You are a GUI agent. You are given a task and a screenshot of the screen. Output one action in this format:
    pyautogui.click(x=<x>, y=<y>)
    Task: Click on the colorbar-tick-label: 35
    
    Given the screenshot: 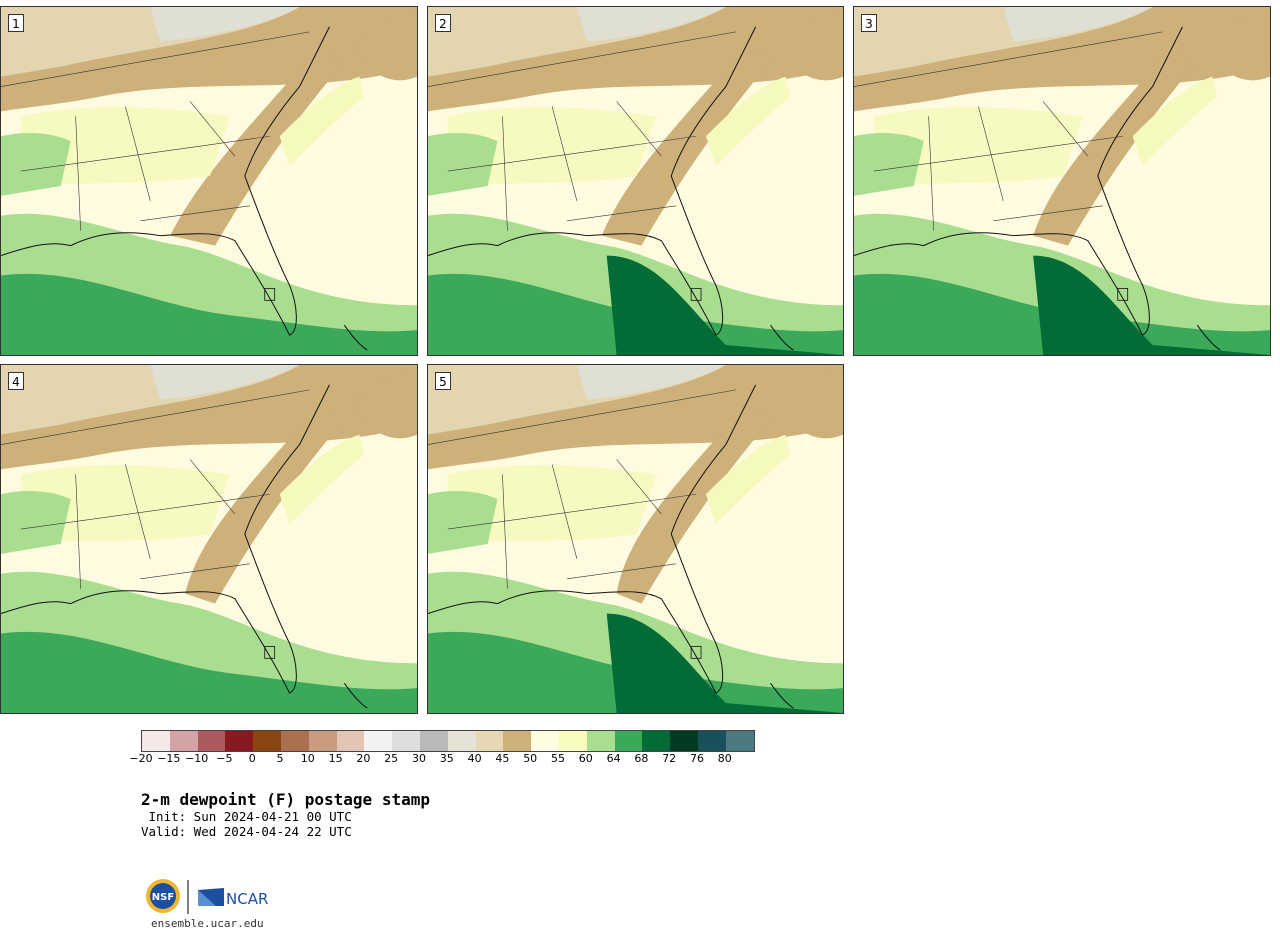 What is the action you would take?
    pyautogui.click(x=446, y=758)
    